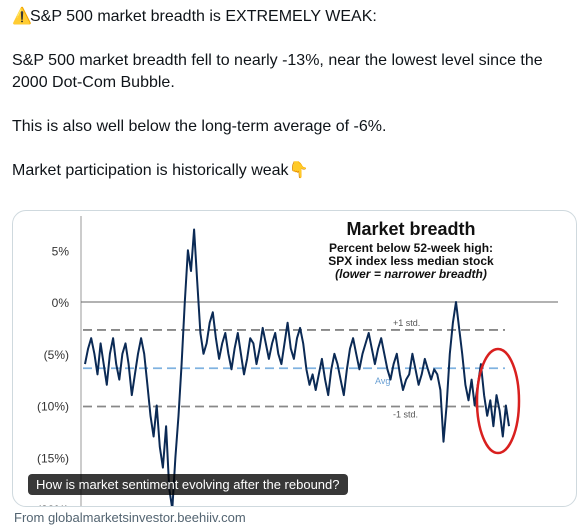 This screenshot has width=577, height=528. I want to click on pointing-down-icon: 👇, so click(298, 170).